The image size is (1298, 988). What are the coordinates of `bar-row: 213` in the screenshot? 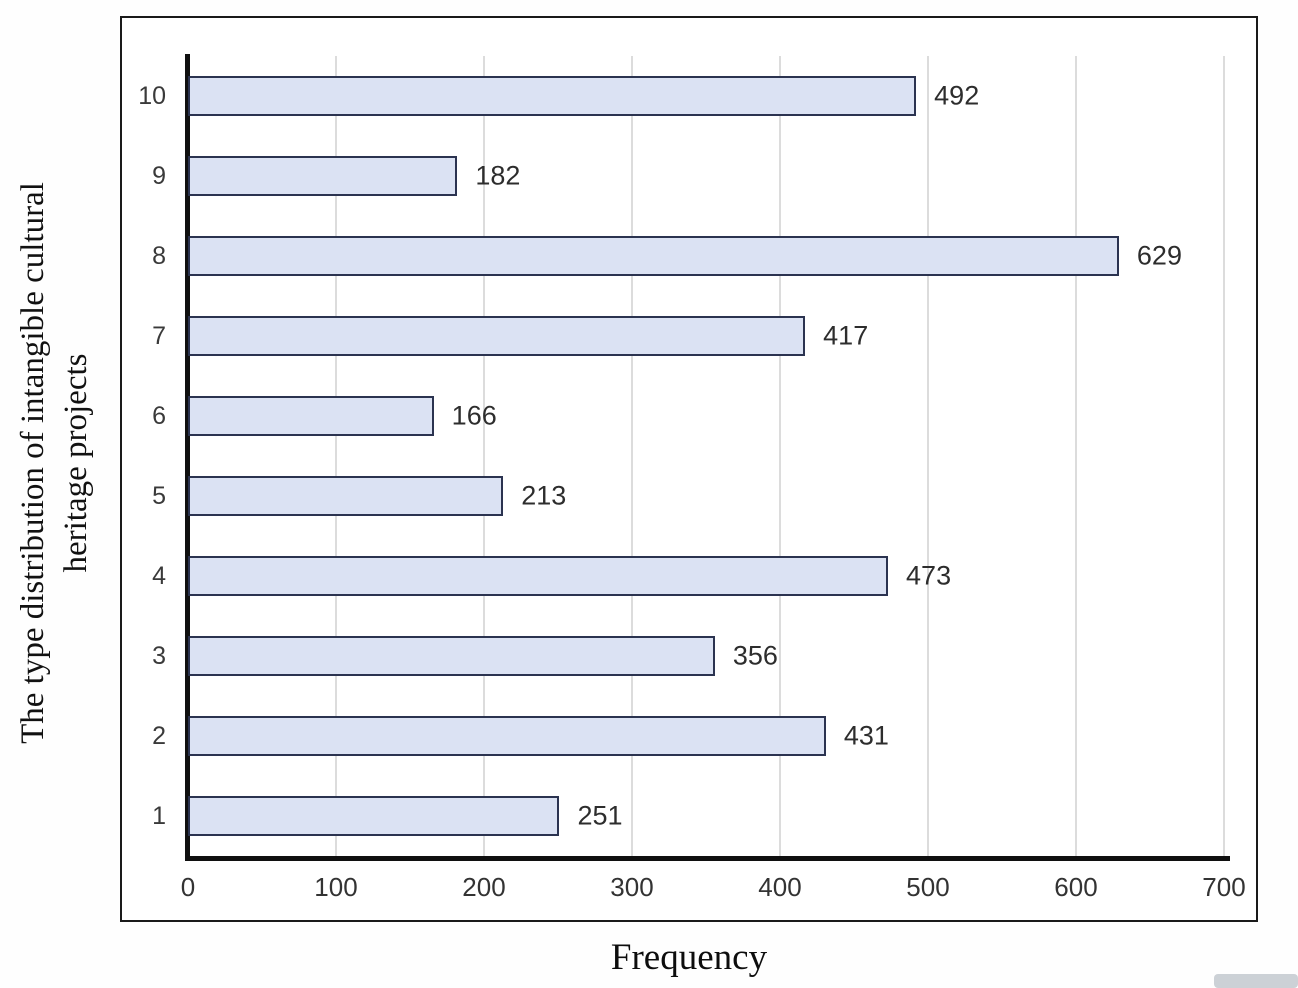 It's located at (706, 496).